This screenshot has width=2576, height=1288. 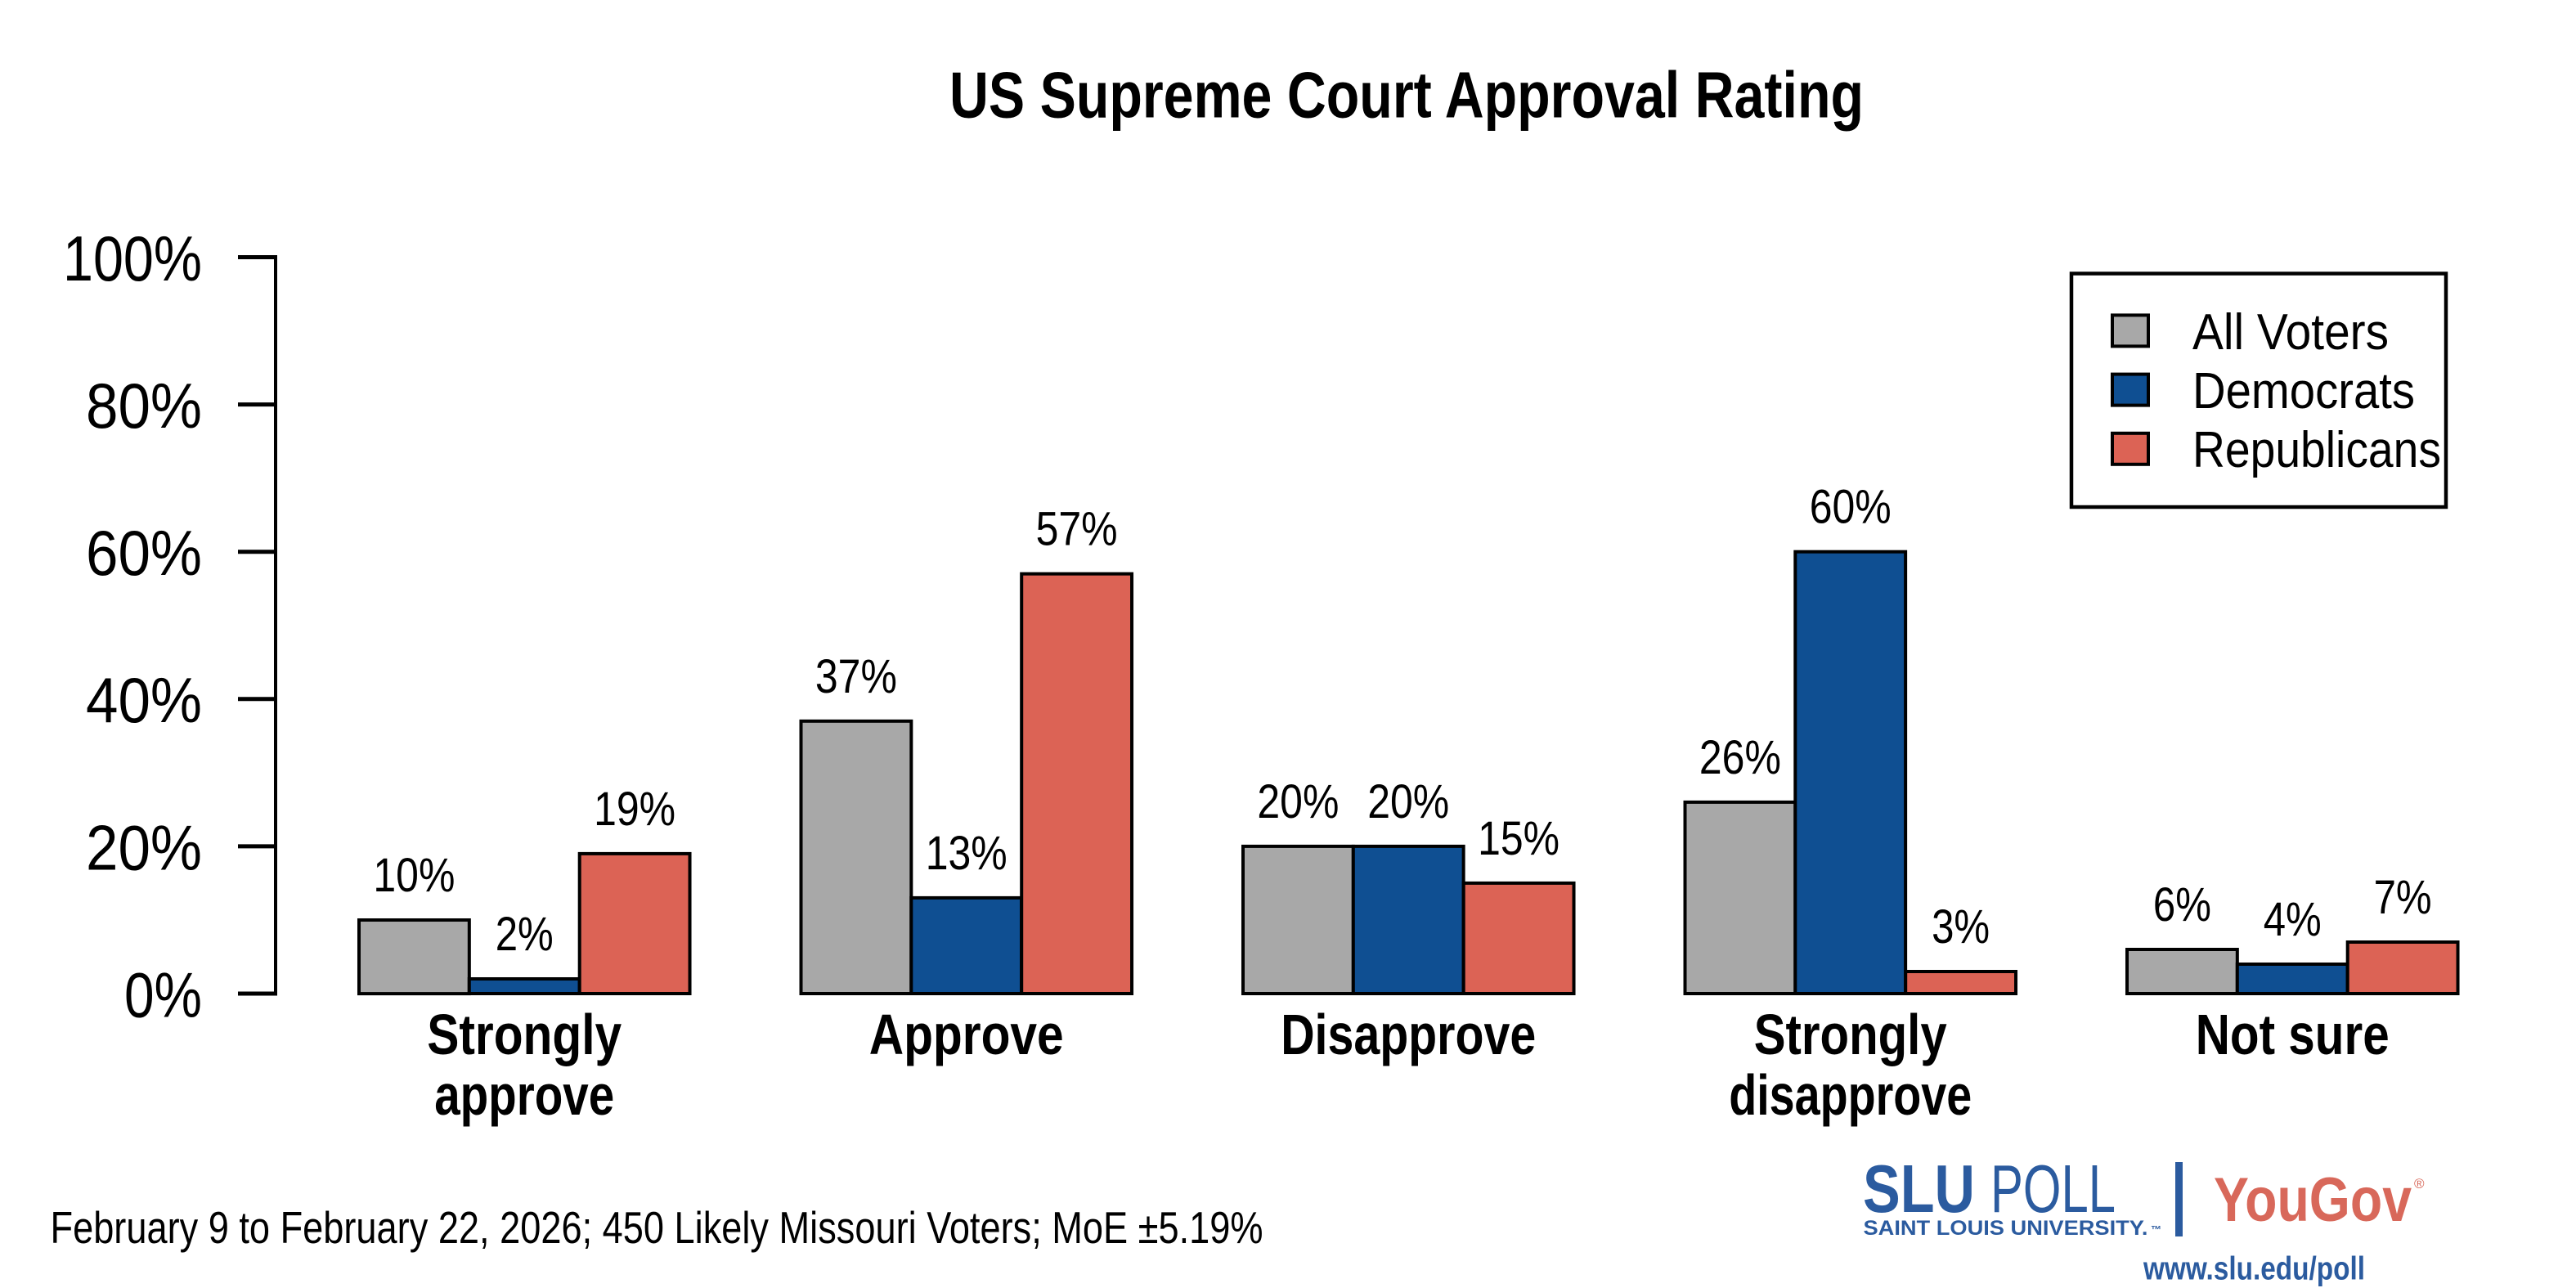 What do you see at coordinates (2156, 1229) in the screenshot?
I see `svg-text: ™` at bounding box center [2156, 1229].